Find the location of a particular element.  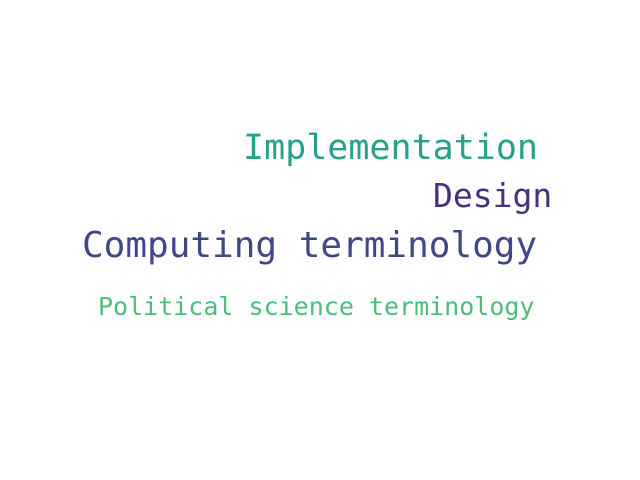

word-political-science-terminology: Political science terminology is located at coordinates (316, 306).